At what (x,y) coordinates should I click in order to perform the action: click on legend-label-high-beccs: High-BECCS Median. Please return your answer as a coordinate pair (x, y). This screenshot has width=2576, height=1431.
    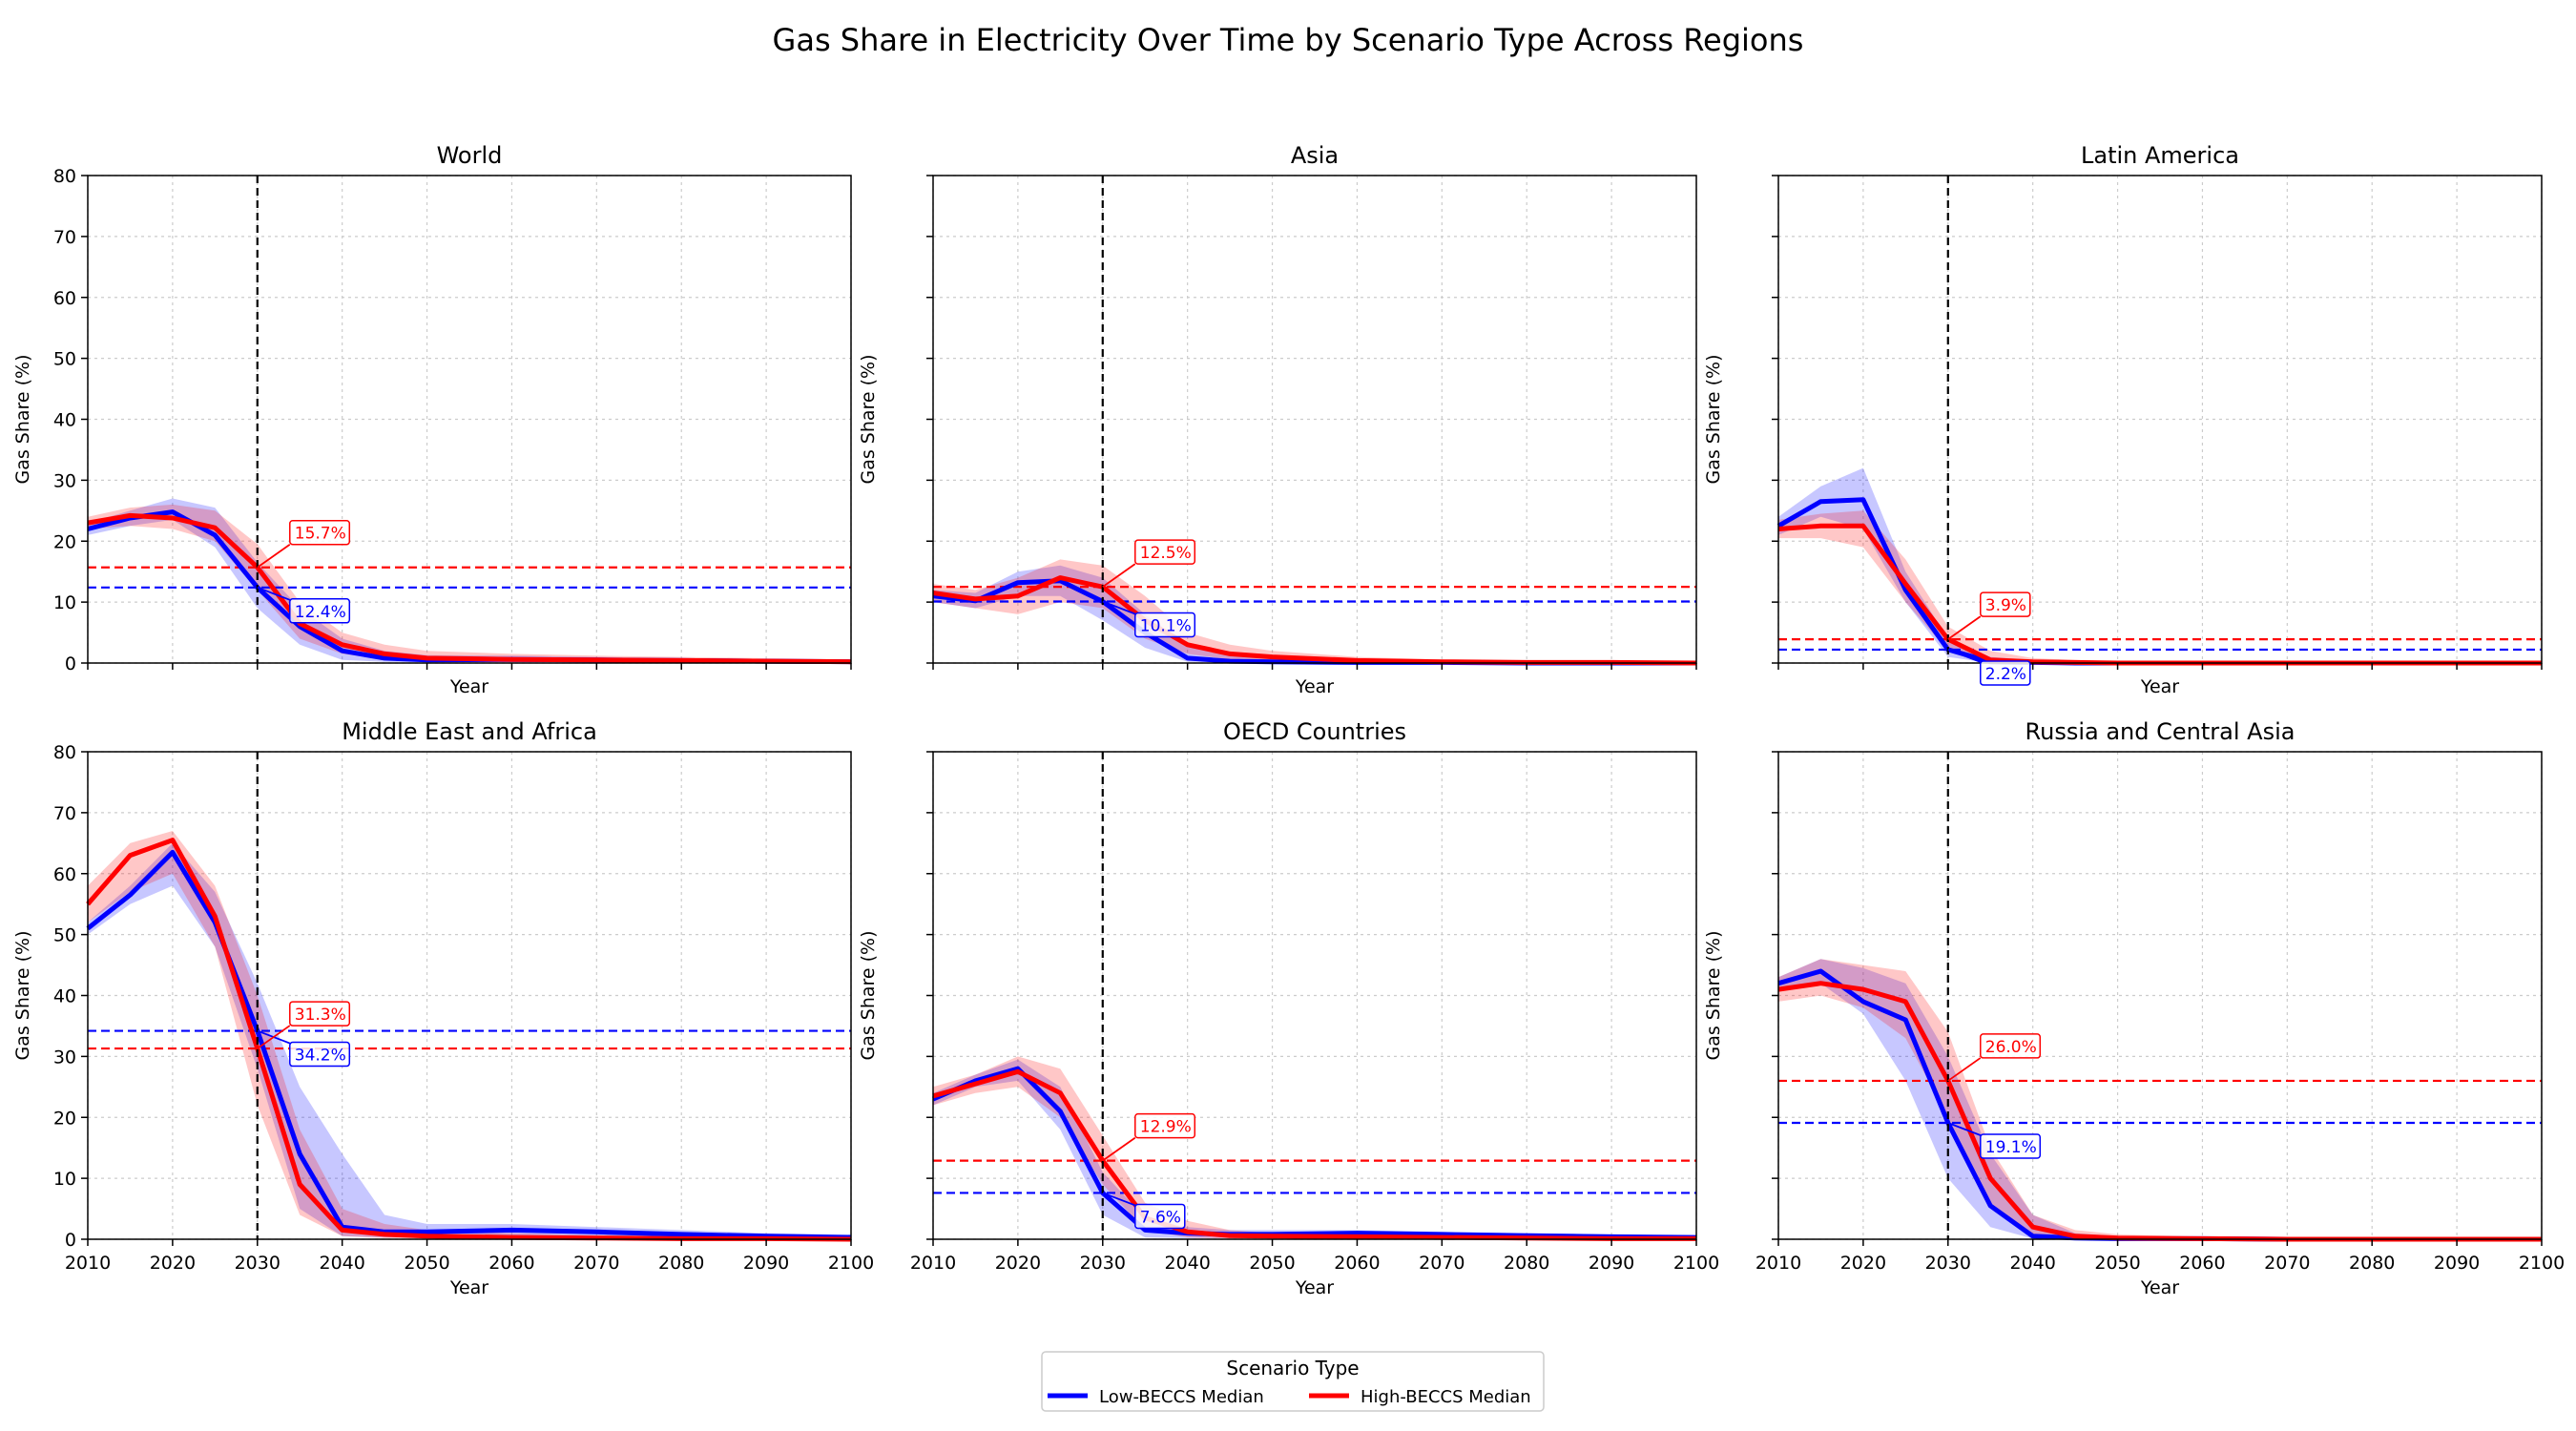
    Looking at the image, I should click on (1446, 1397).